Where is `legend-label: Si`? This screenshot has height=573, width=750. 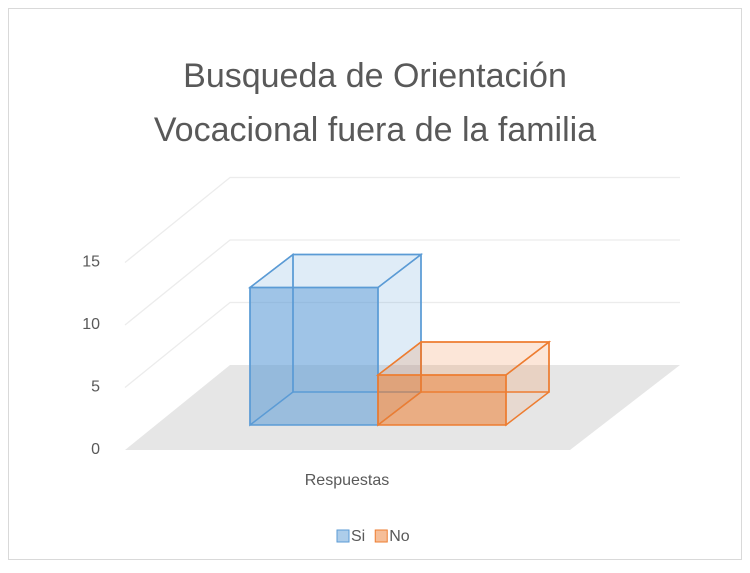 legend-label: Si is located at coordinates (358, 536).